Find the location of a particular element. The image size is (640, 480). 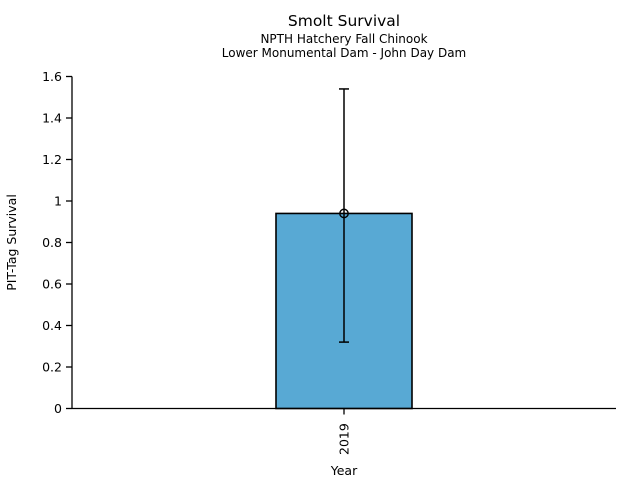

y-tick-label: 1.4 is located at coordinates (52, 117).